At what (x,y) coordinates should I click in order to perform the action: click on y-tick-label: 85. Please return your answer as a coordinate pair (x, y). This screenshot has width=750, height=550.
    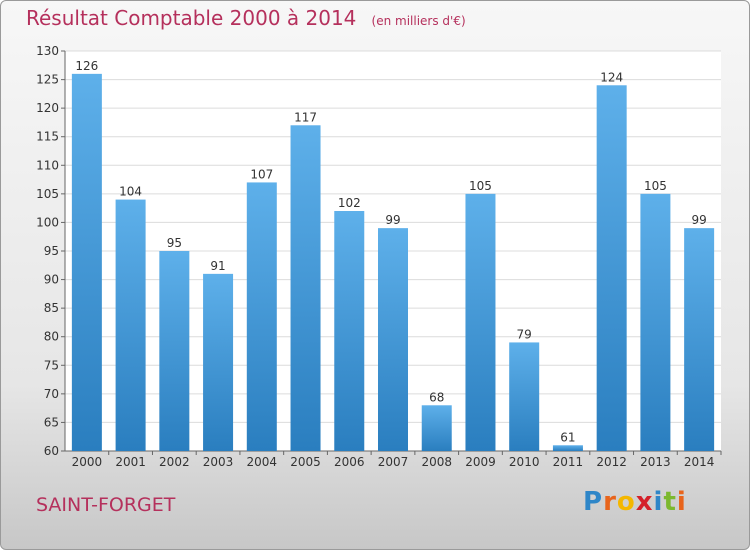
    Looking at the image, I should click on (51, 308).